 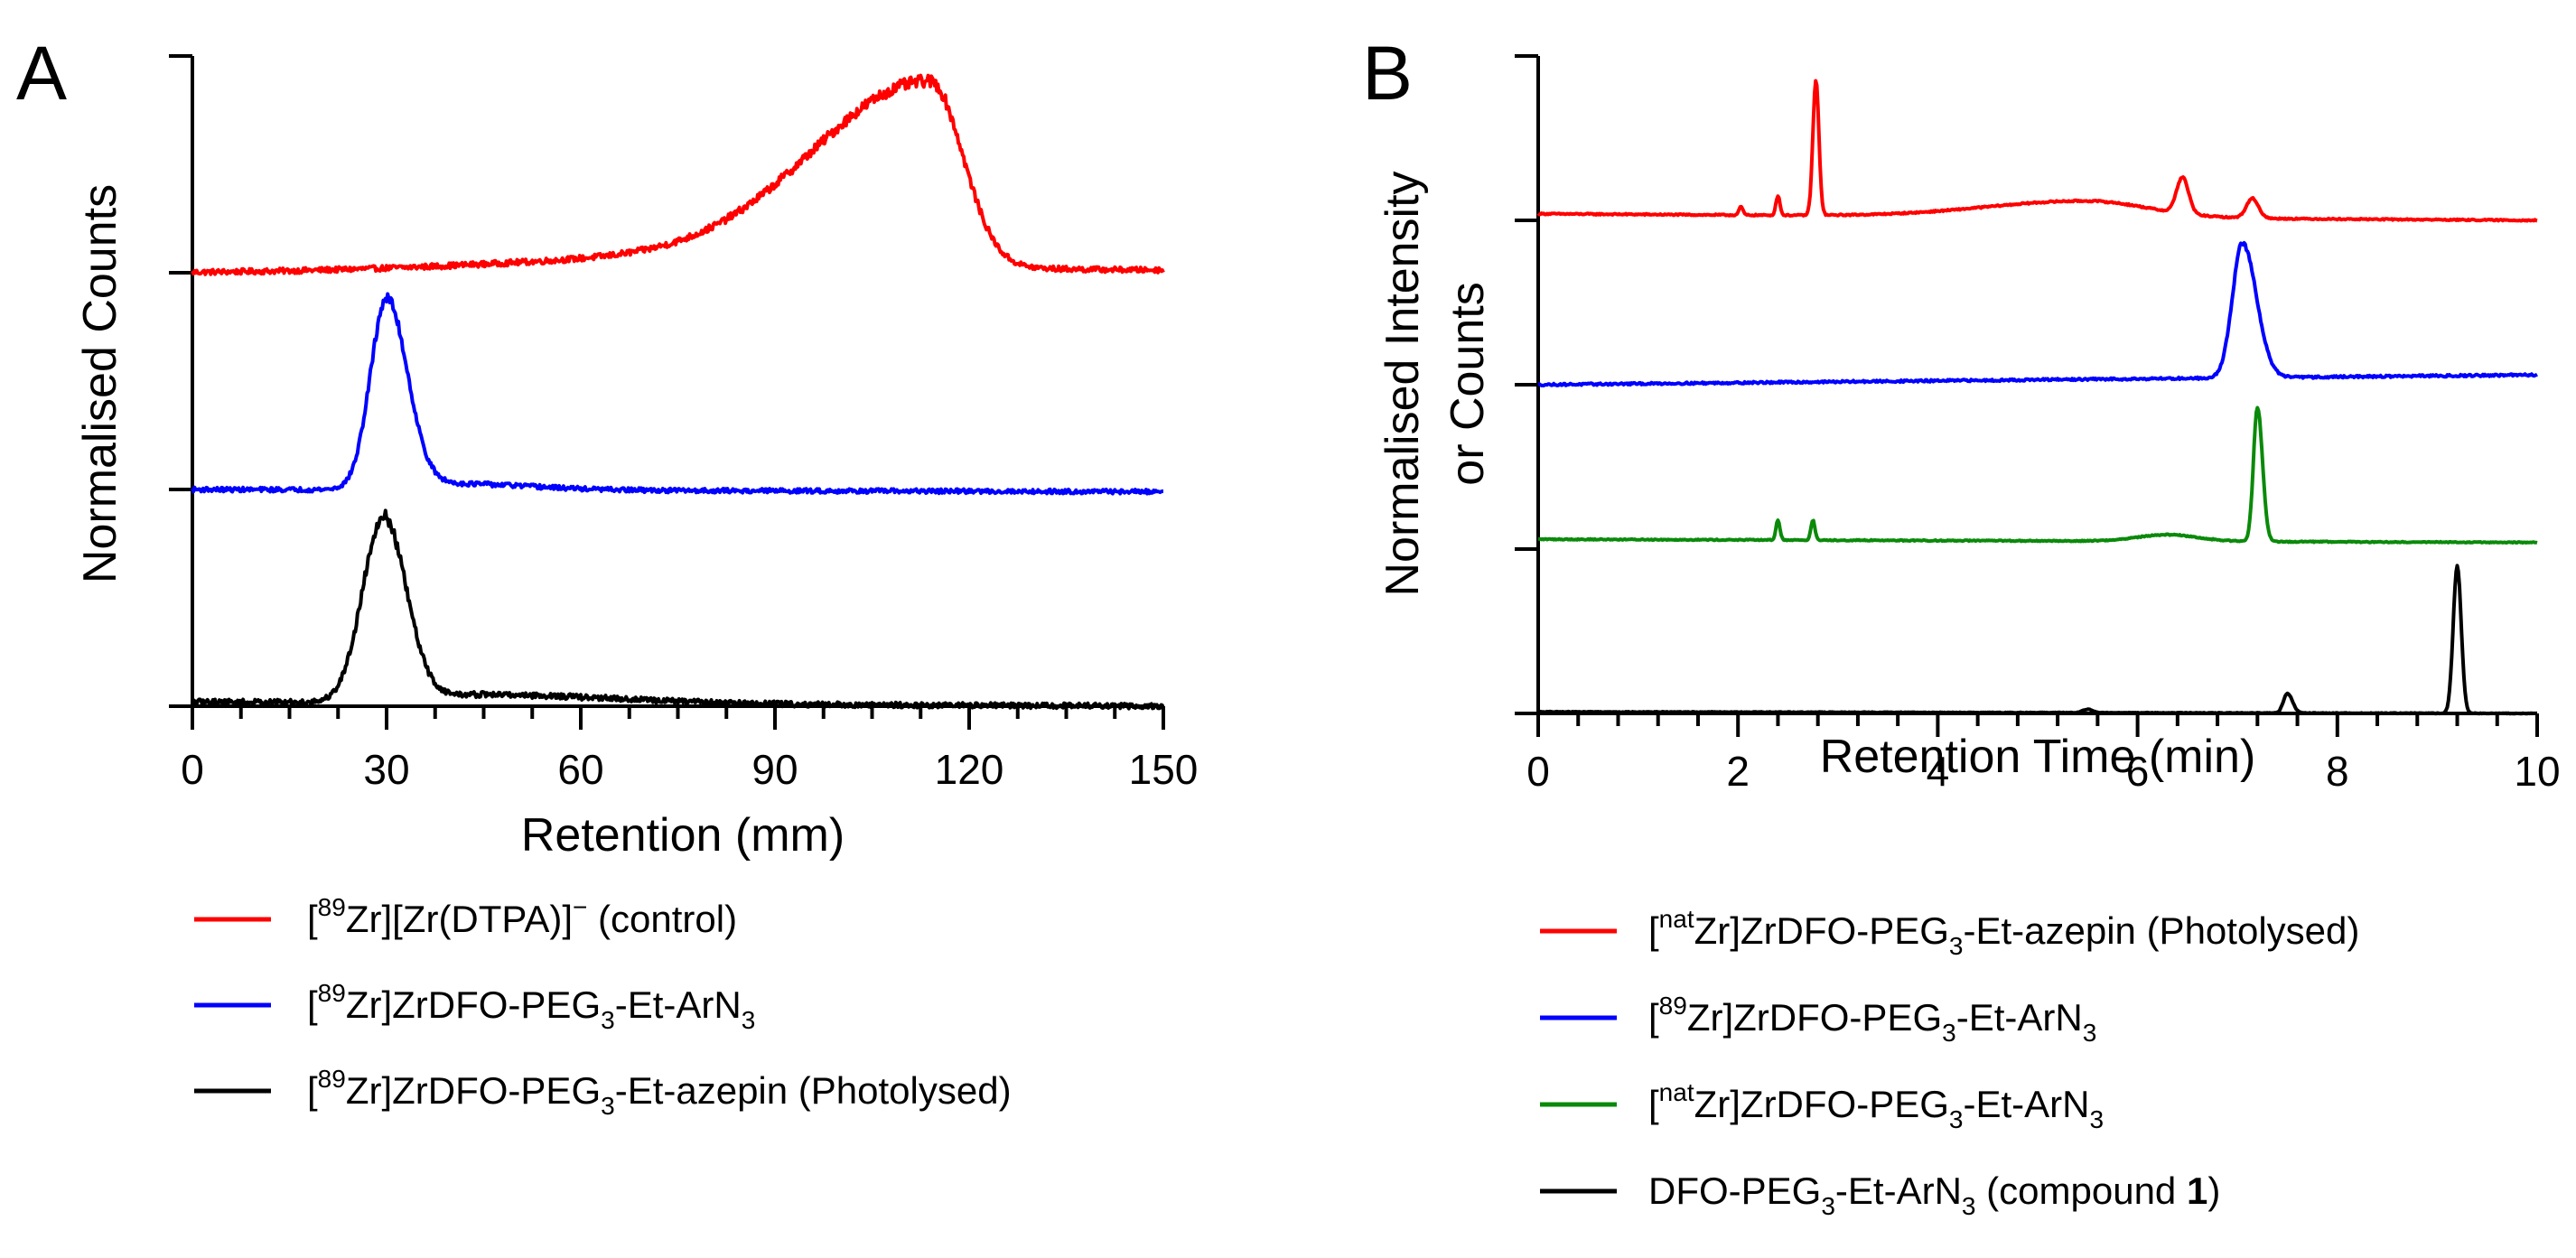 What do you see at coordinates (1934, 1194) in the screenshot?
I see `legend-label-4: DFO-PEG3-Et-ArN3 (compound 1)` at bounding box center [1934, 1194].